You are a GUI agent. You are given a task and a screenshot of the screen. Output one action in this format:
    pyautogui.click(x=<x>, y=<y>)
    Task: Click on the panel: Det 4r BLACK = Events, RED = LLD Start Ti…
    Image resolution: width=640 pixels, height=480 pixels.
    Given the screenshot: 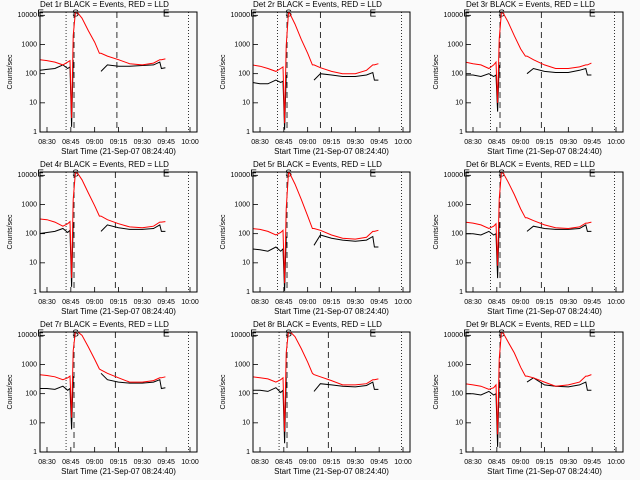 What is the action you would take?
    pyautogui.click(x=103, y=238)
    